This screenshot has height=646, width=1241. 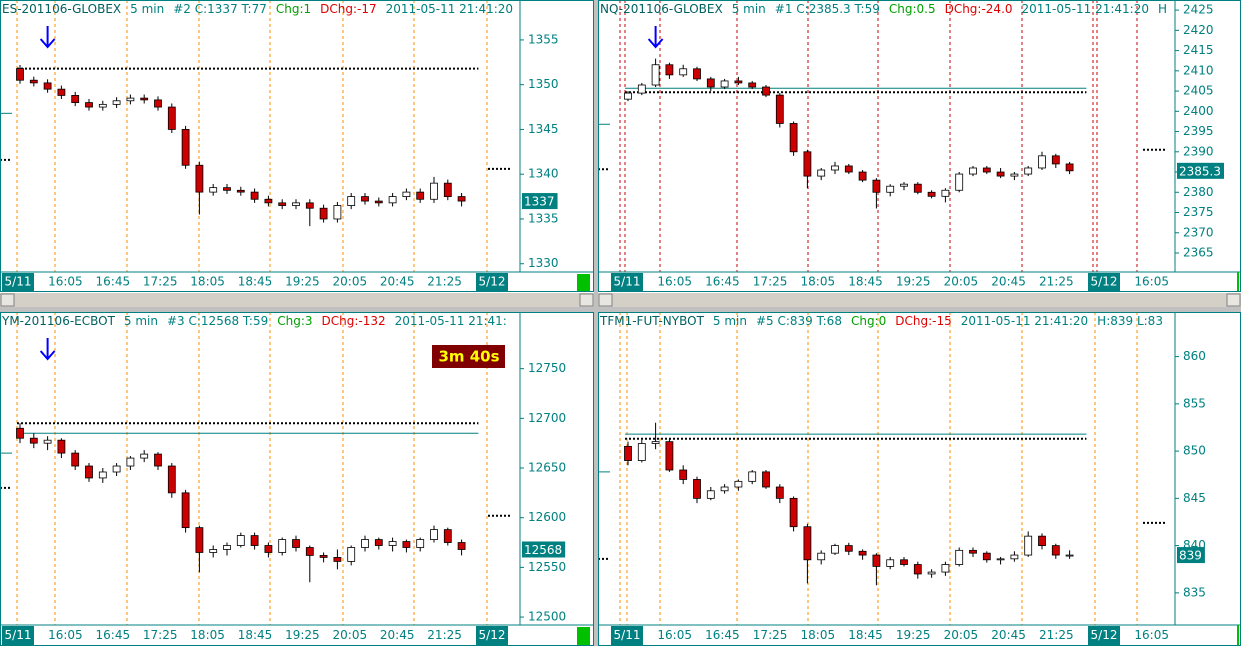 I want to click on price-label: 12568, so click(x=543, y=550).